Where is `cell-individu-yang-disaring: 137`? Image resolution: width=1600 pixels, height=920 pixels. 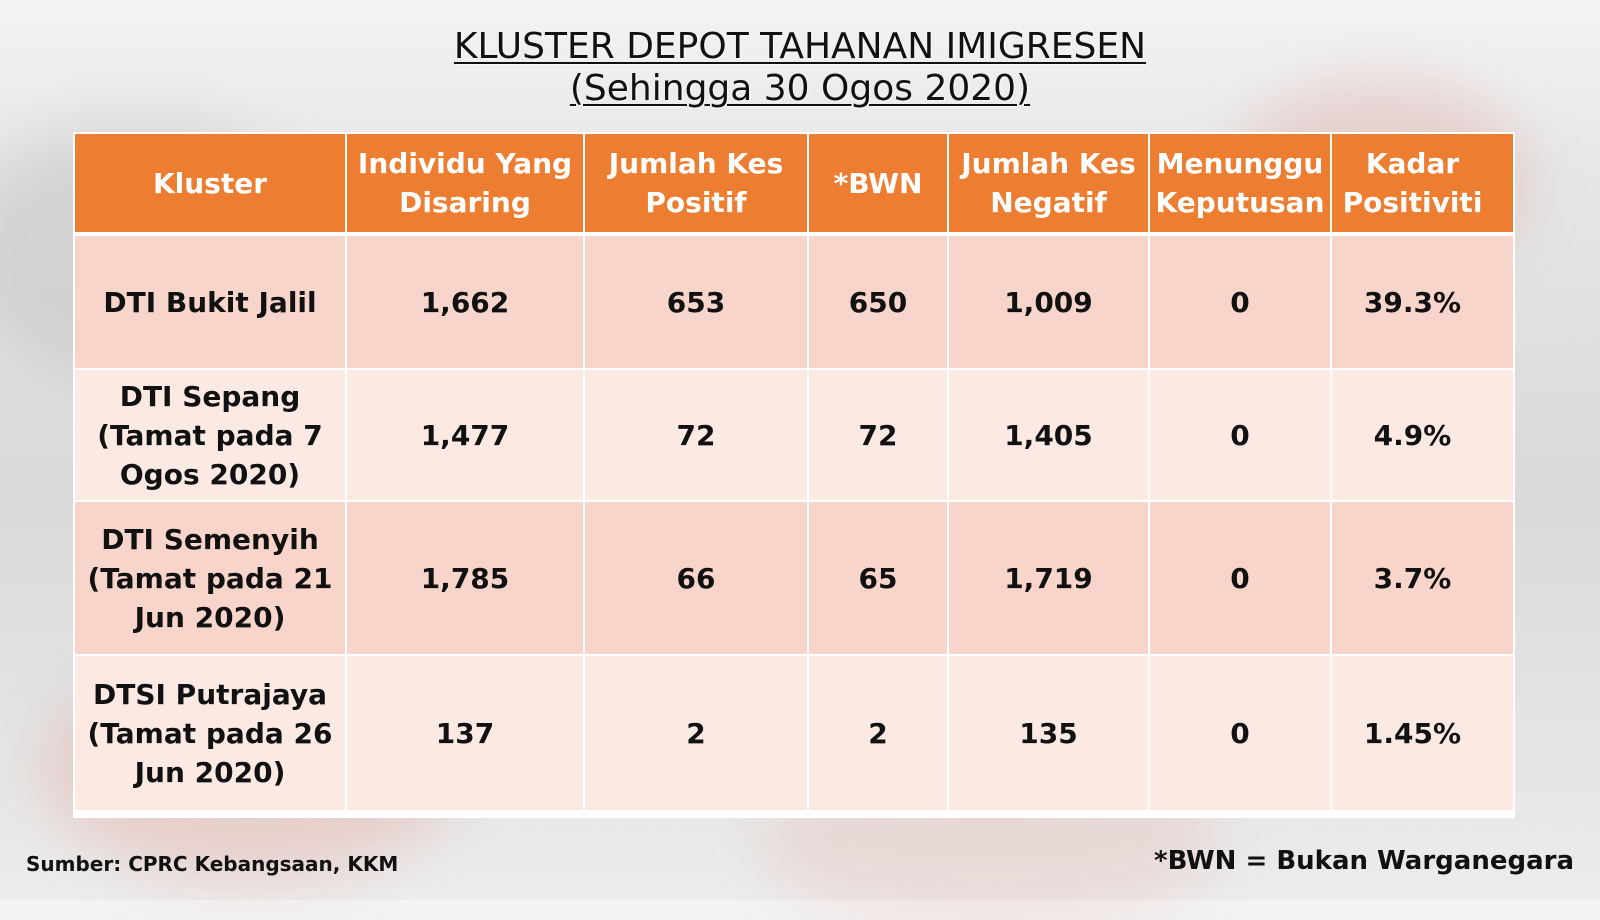
cell-individu-yang-disaring: 137 is located at coordinates (466, 733).